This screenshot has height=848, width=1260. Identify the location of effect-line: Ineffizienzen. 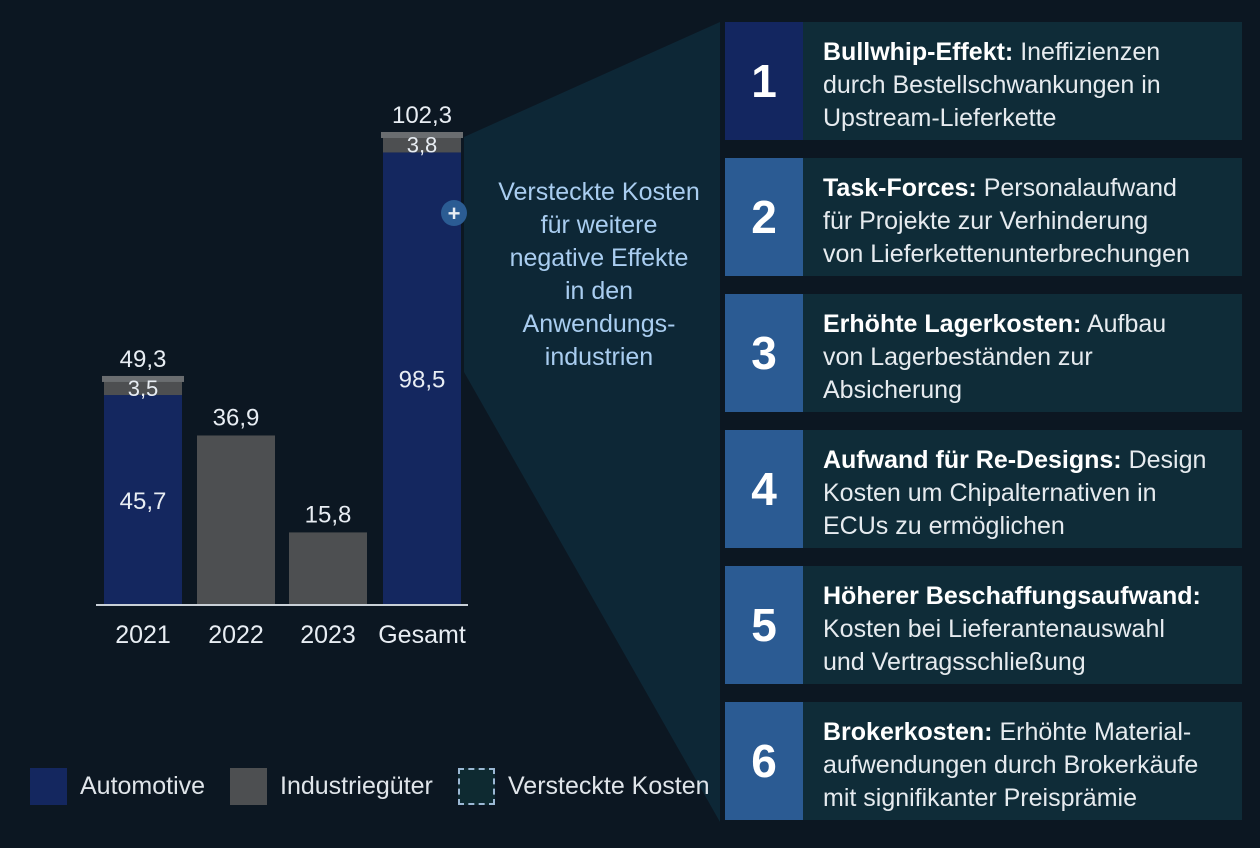
(1087, 52).